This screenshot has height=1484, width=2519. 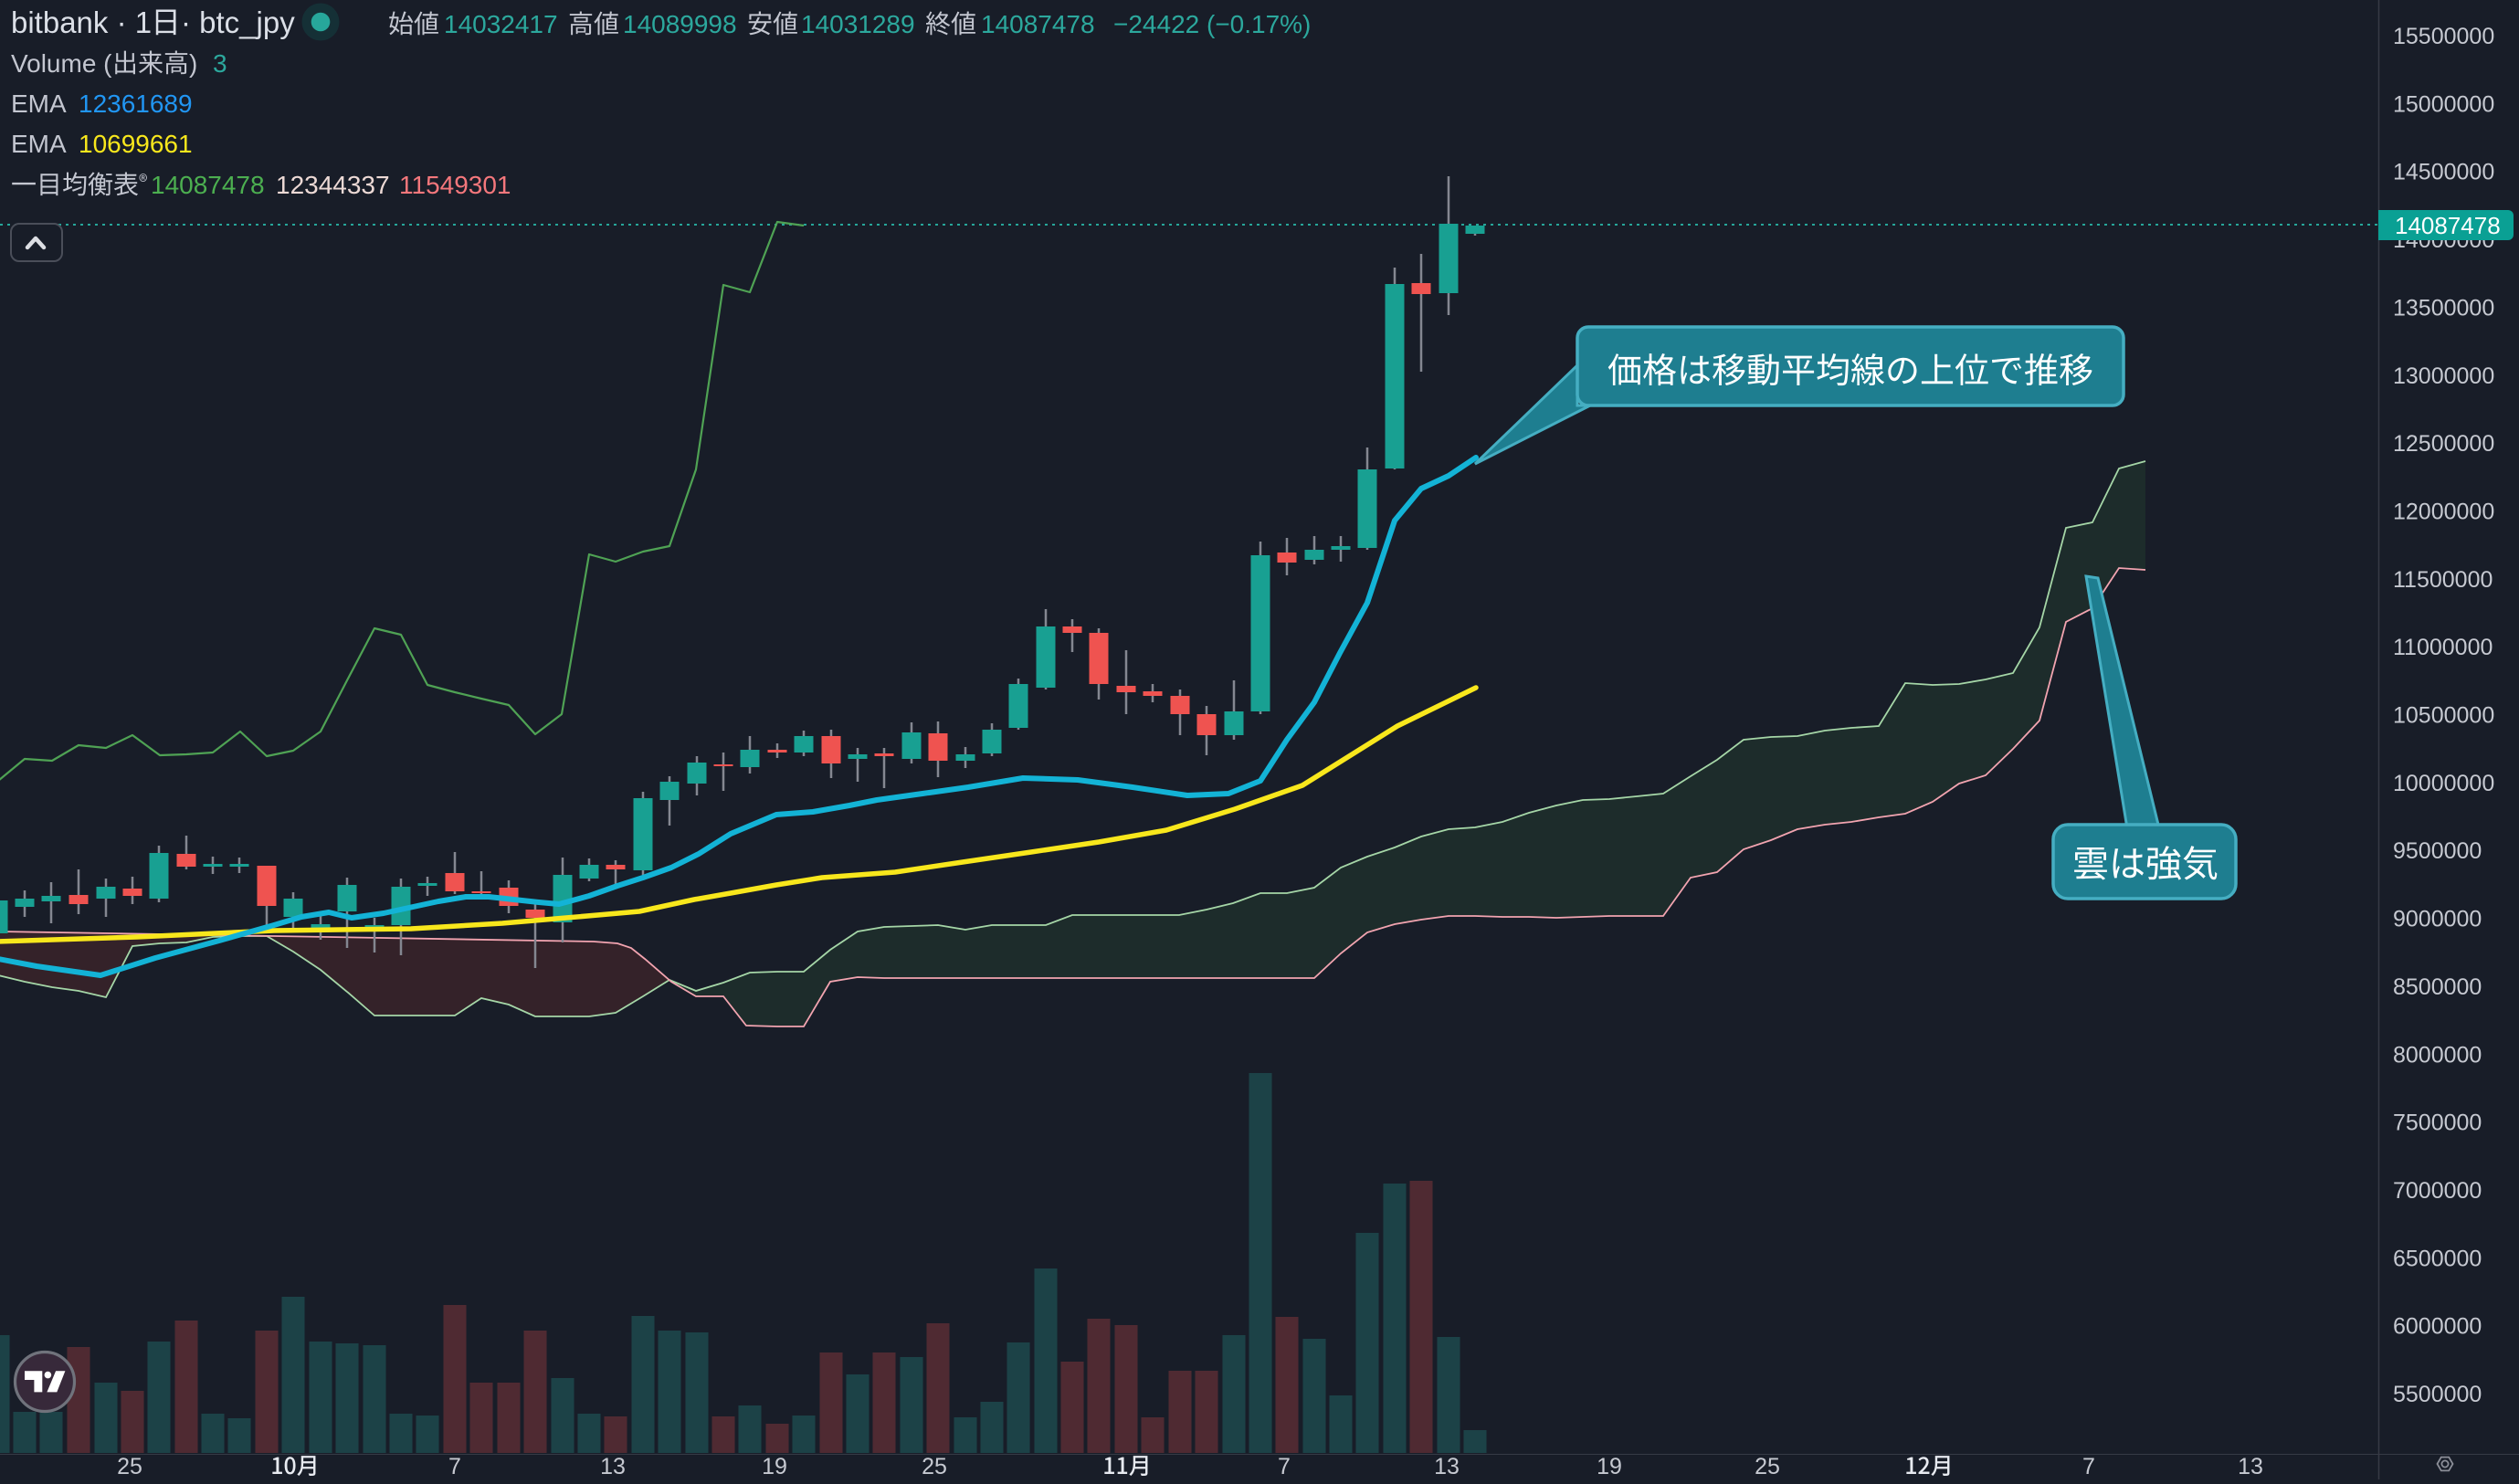 I want to click on svg-text: 7500000, so click(x=2437, y=1123).